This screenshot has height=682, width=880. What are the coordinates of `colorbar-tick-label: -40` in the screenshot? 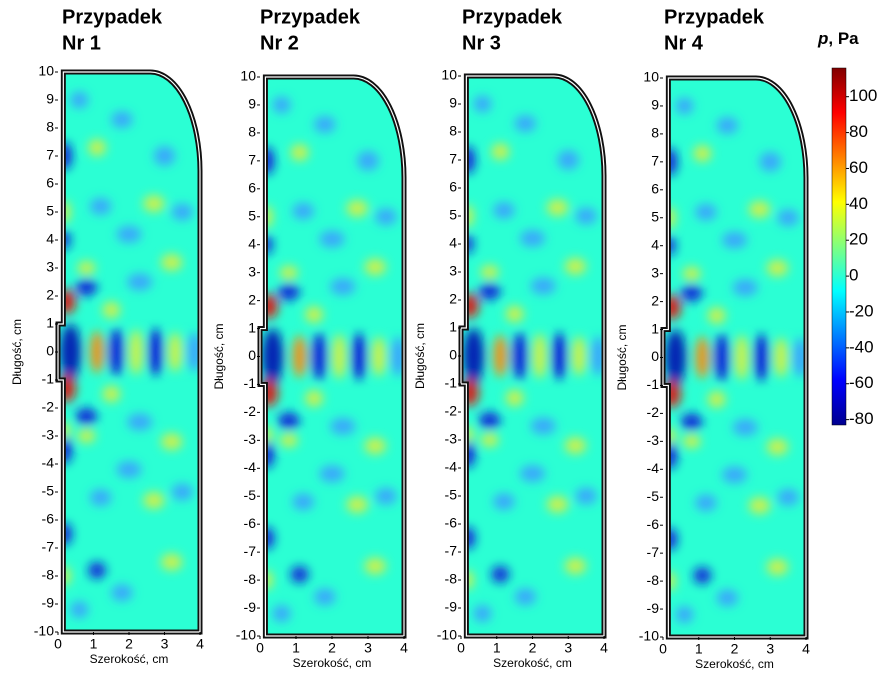 It's located at (861, 346).